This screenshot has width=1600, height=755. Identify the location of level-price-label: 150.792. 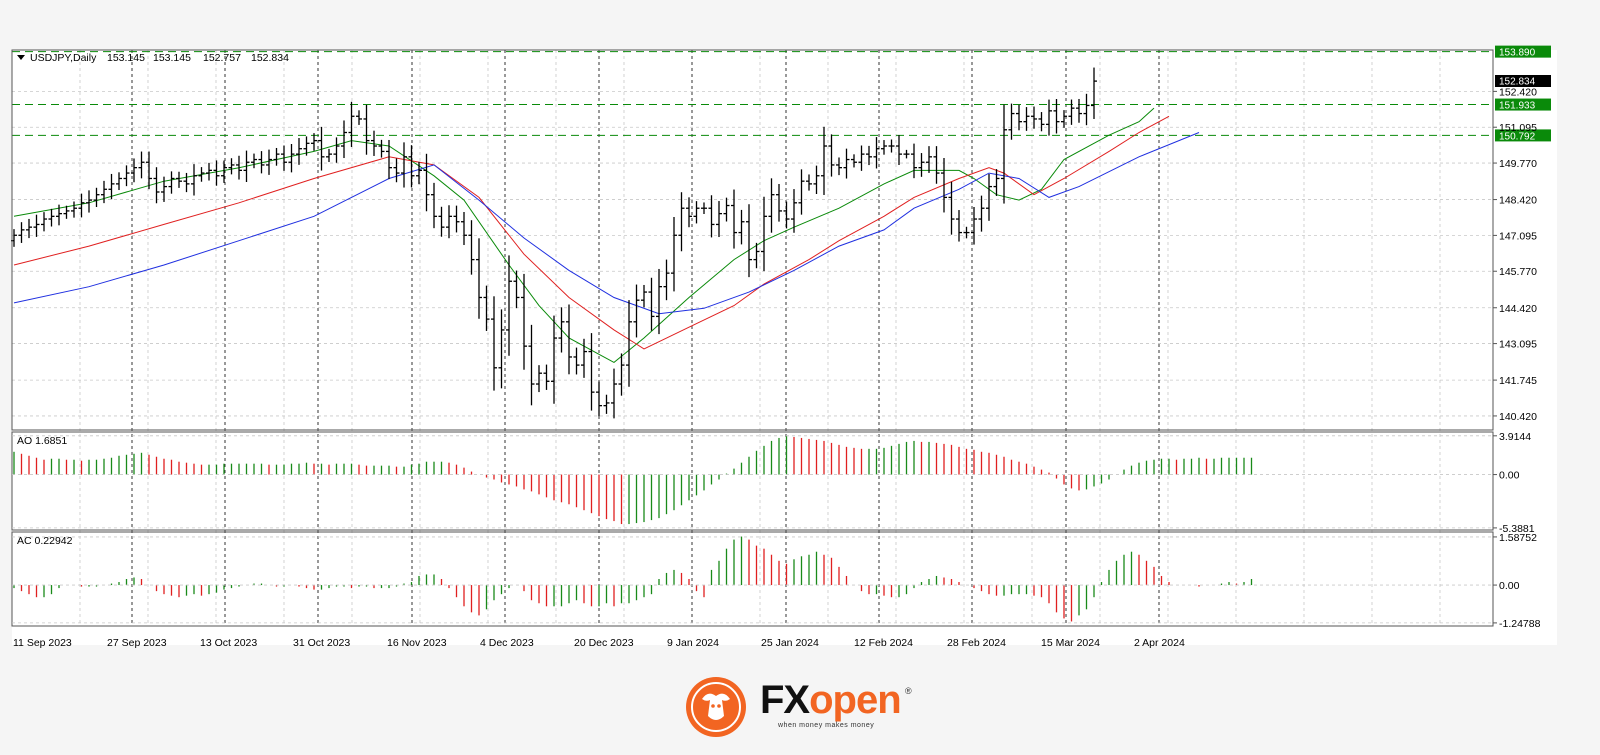
(1517, 136).